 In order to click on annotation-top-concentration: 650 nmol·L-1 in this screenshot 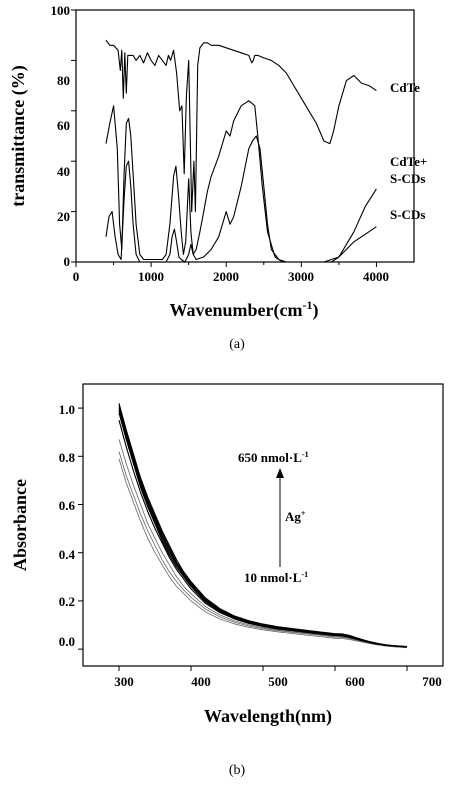, I will do `click(273, 457)`.